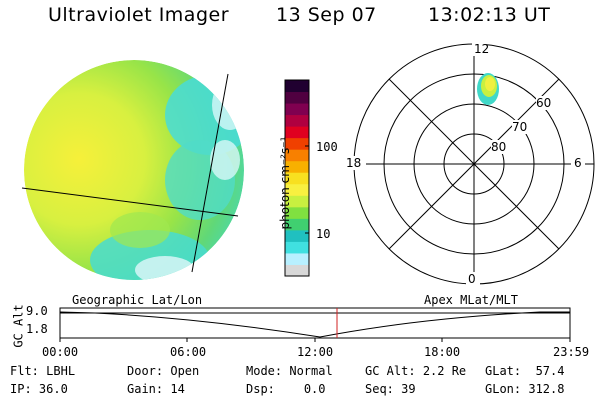 The width and height of the screenshot is (600, 400). I want to click on timeline-x-tick-3: 18:00, so click(442, 352).